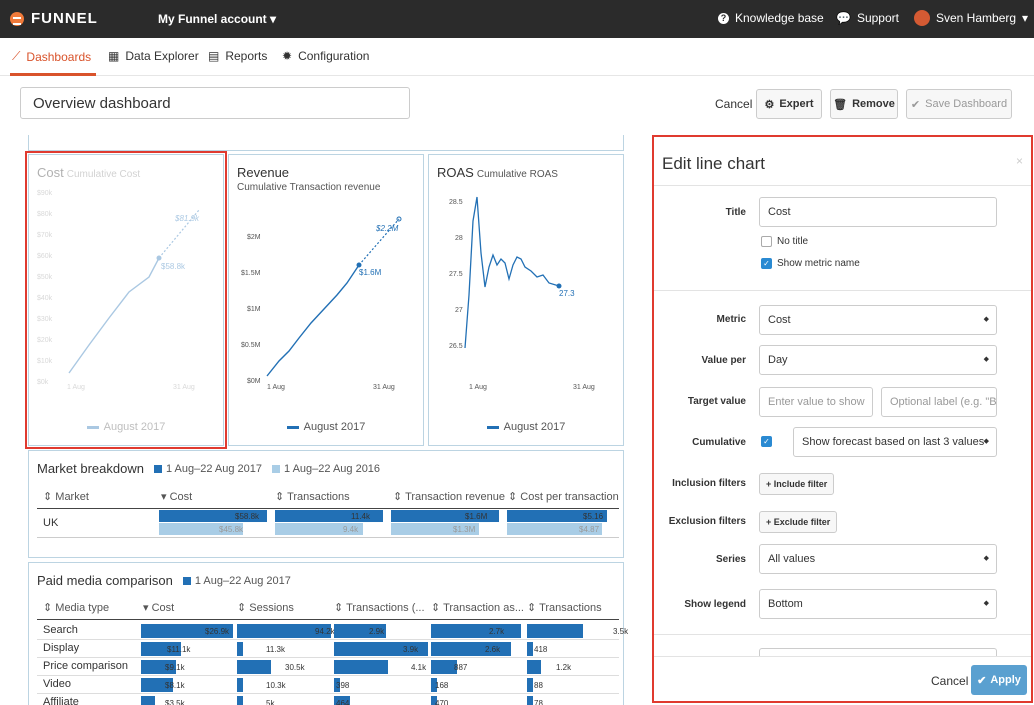 The image size is (1034, 705). Describe the element at coordinates (959, 104) in the screenshot. I see `save-dashboard-button: ✔ Save Dashboard` at that location.